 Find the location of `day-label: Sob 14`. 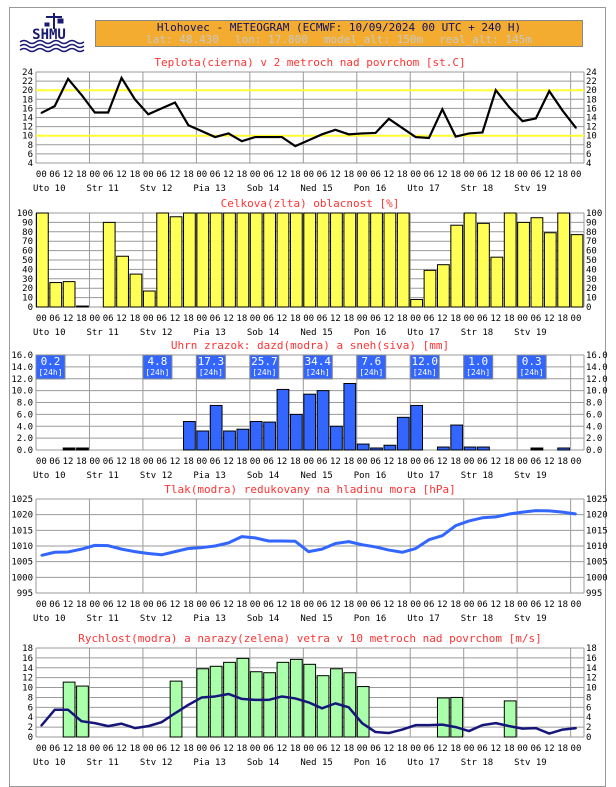

day-label: Sob 14 is located at coordinates (263, 619).